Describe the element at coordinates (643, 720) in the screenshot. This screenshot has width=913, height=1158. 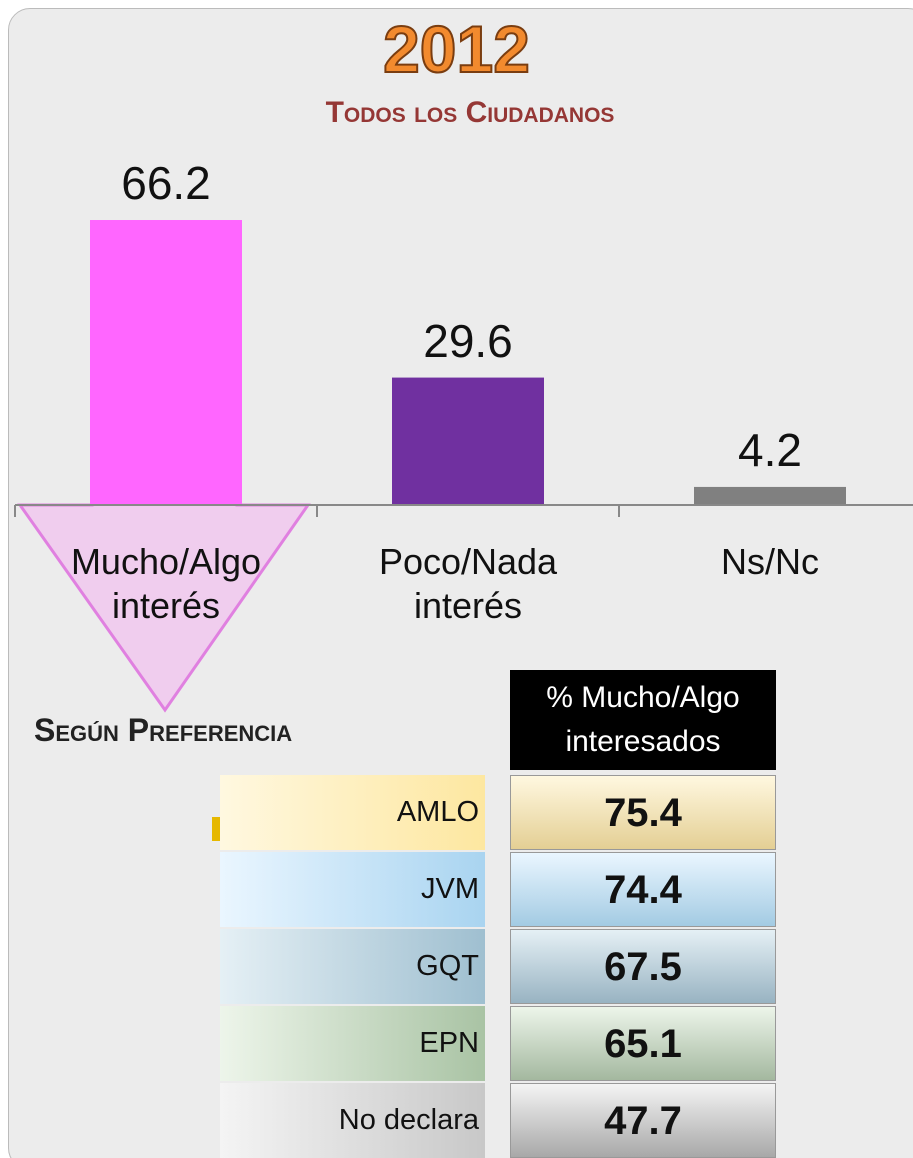
I see `table-header: % Mucho/Algo interesados` at that location.